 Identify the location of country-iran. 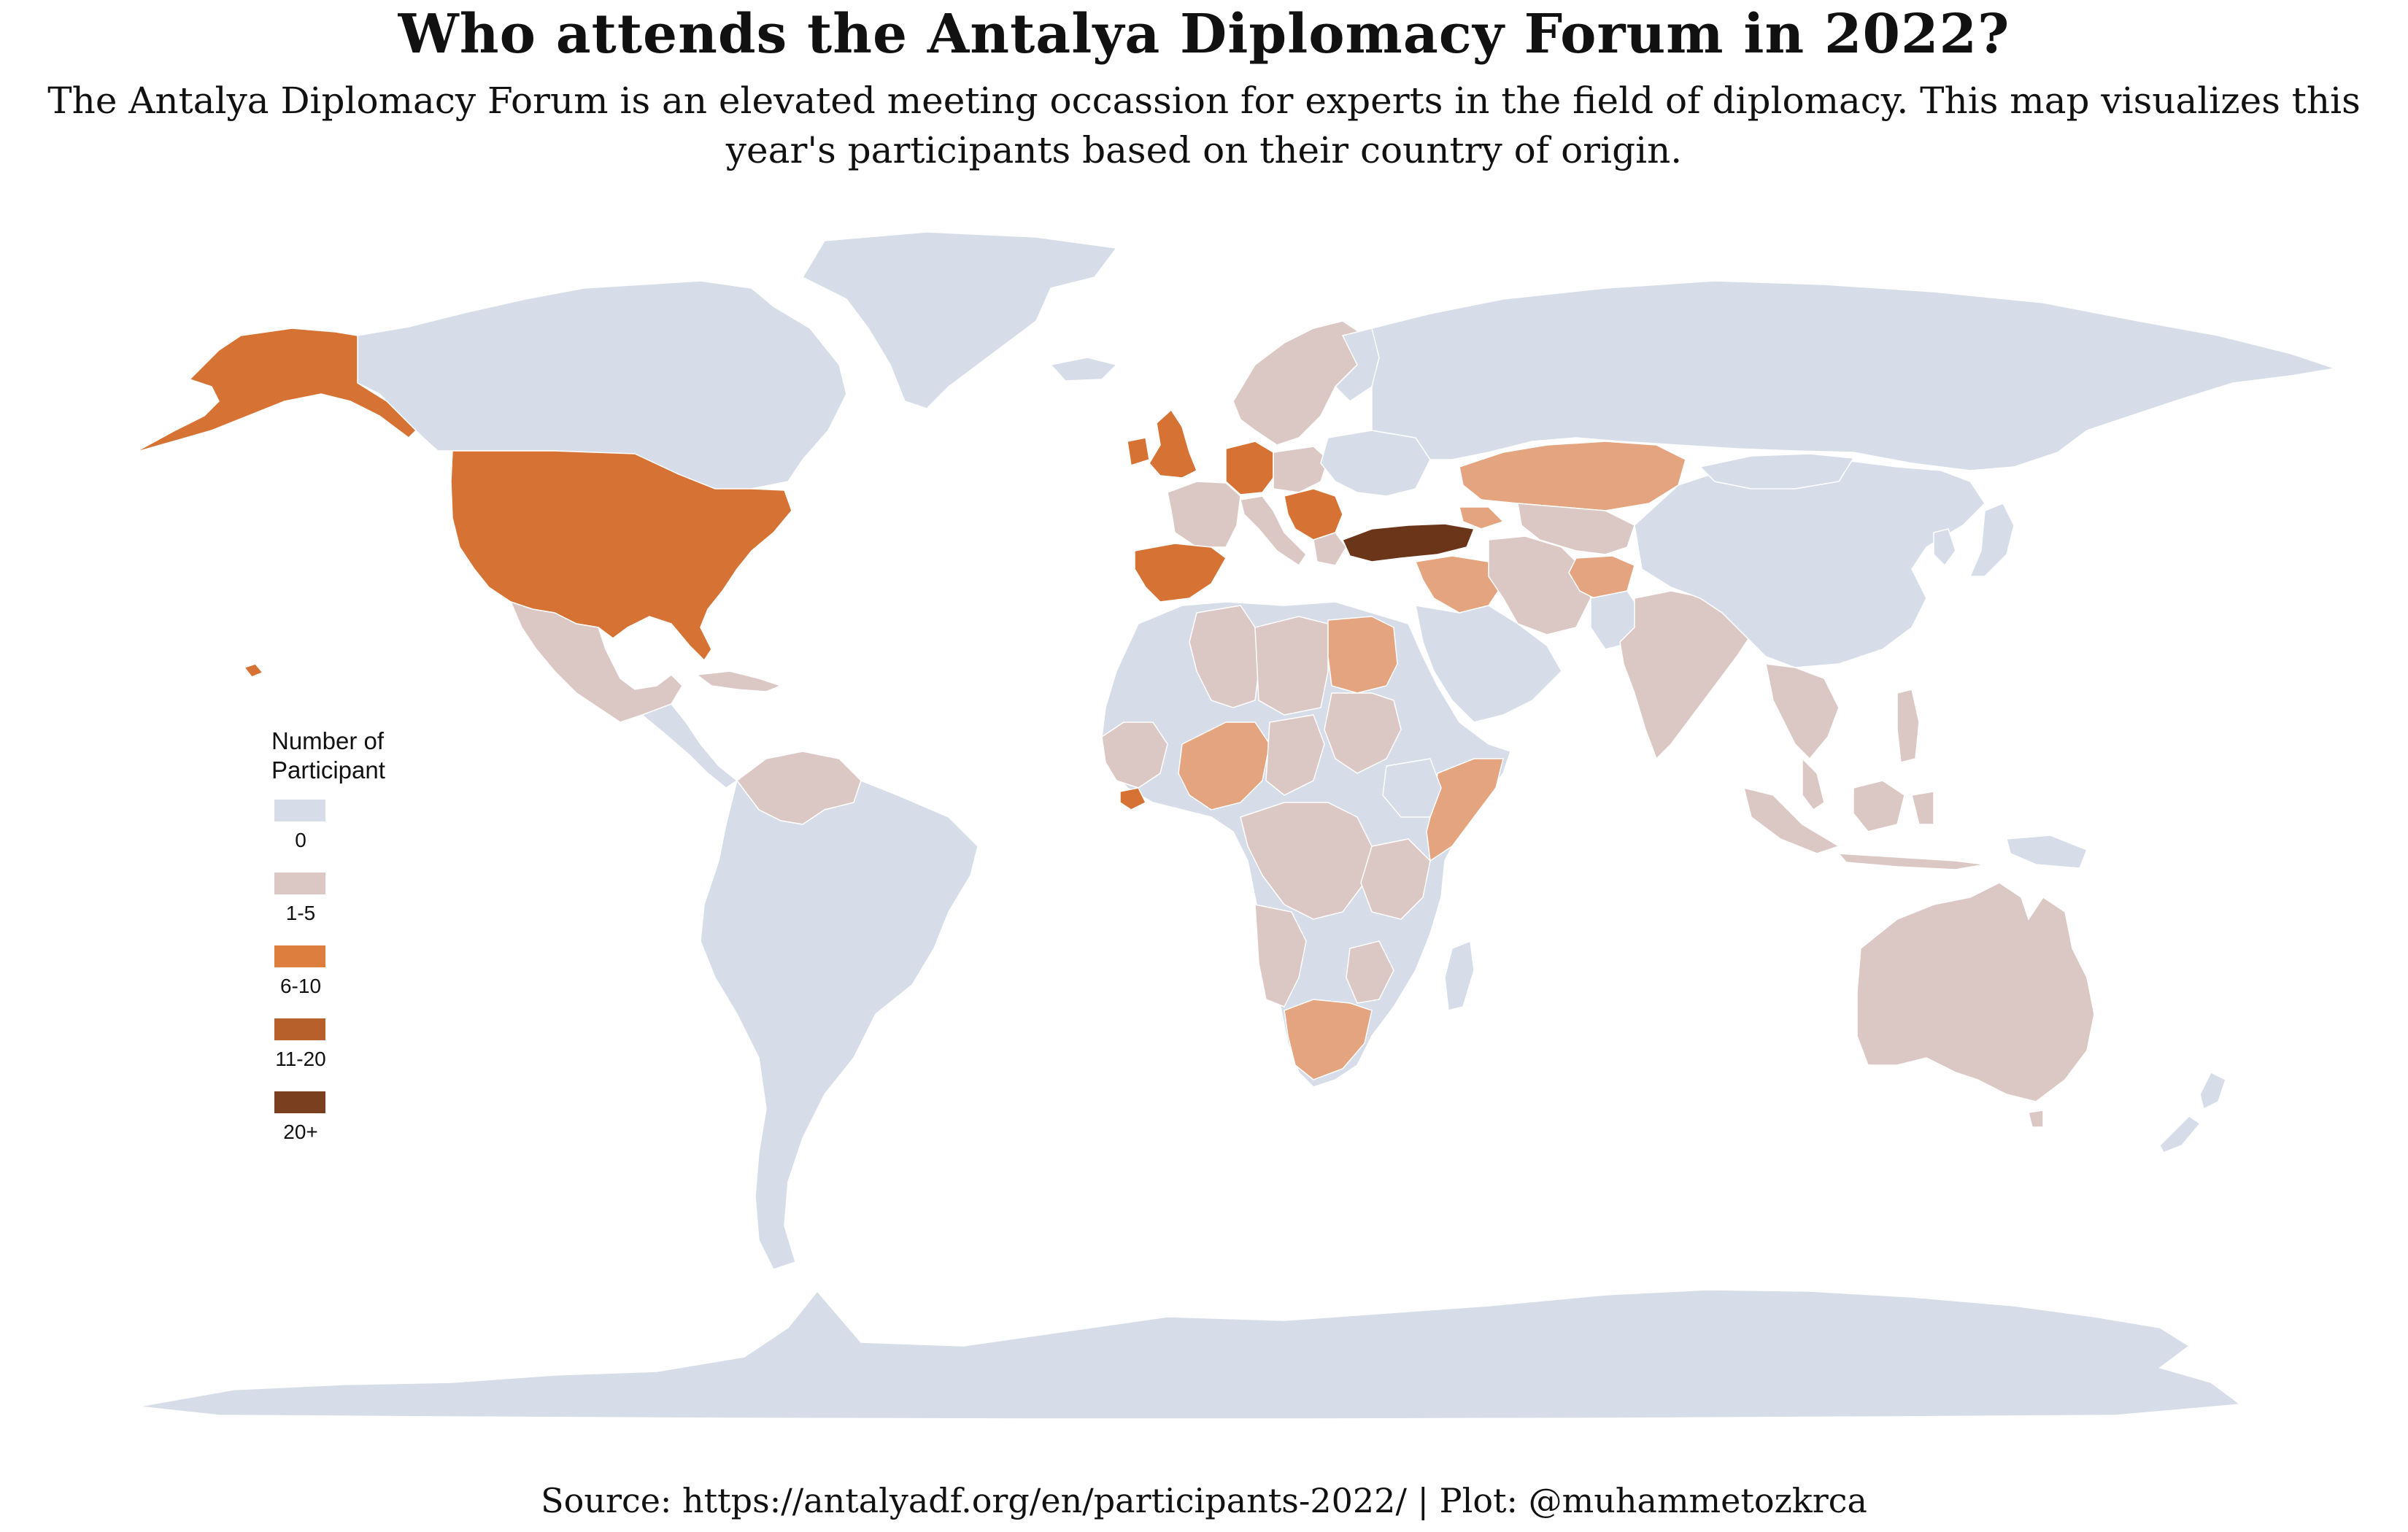
(1539, 585).